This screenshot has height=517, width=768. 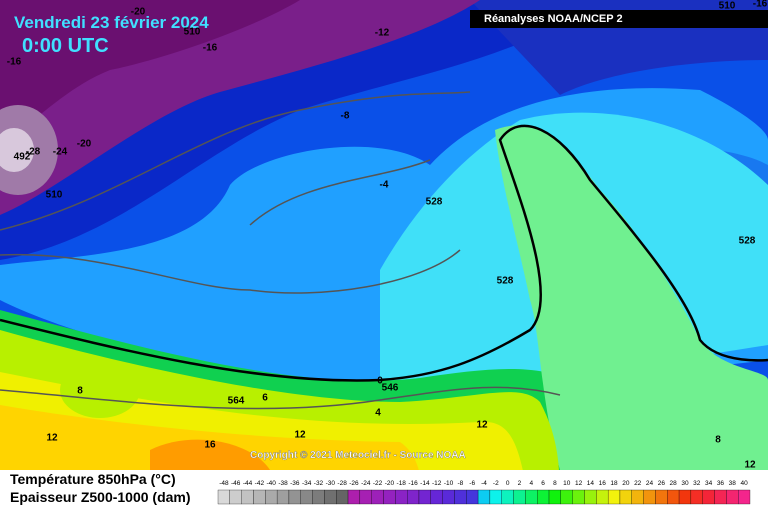 What do you see at coordinates (33, 152) in the screenshot?
I see `contour-label: -28` at bounding box center [33, 152].